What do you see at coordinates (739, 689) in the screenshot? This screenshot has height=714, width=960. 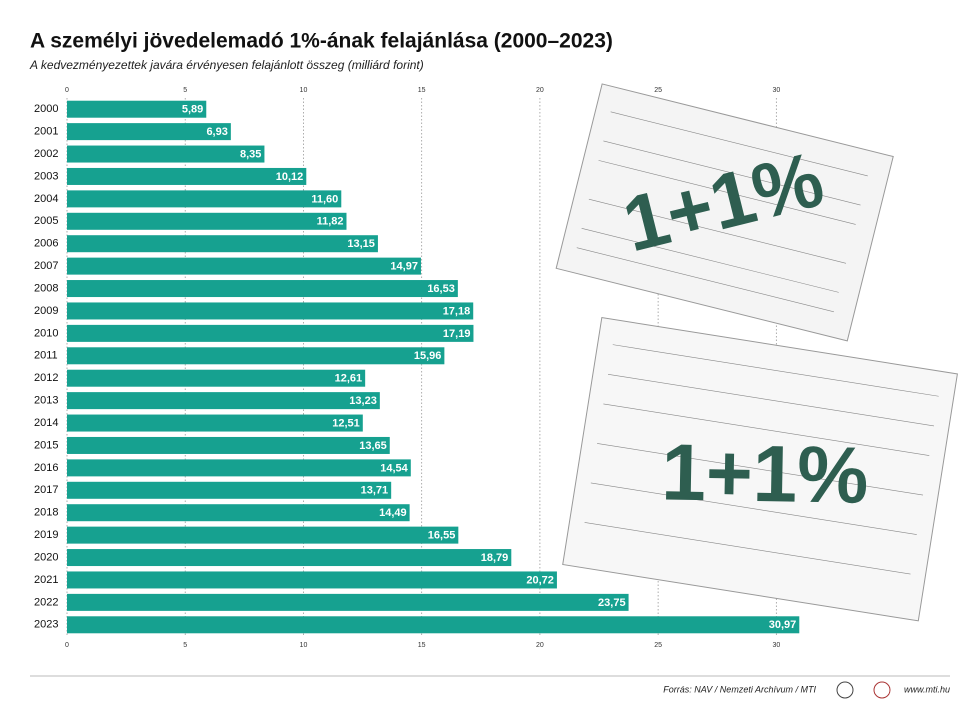 I see `source: Forrás: NAV / Nemzeti Archívum / MTI` at bounding box center [739, 689].